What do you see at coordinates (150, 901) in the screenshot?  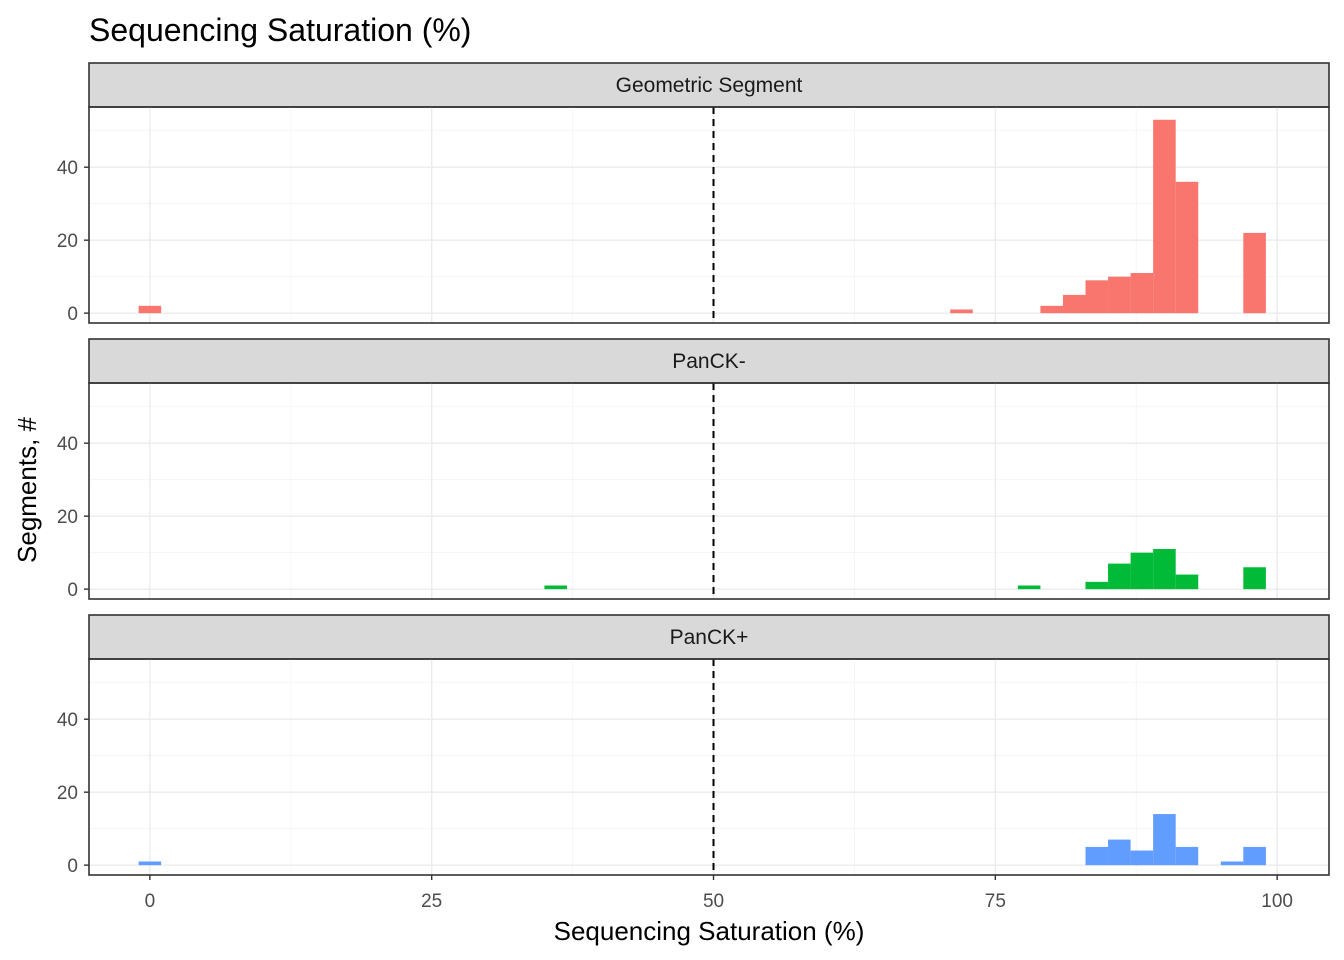 I see `x-tick-label: 0` at bounding box center [150, 901].